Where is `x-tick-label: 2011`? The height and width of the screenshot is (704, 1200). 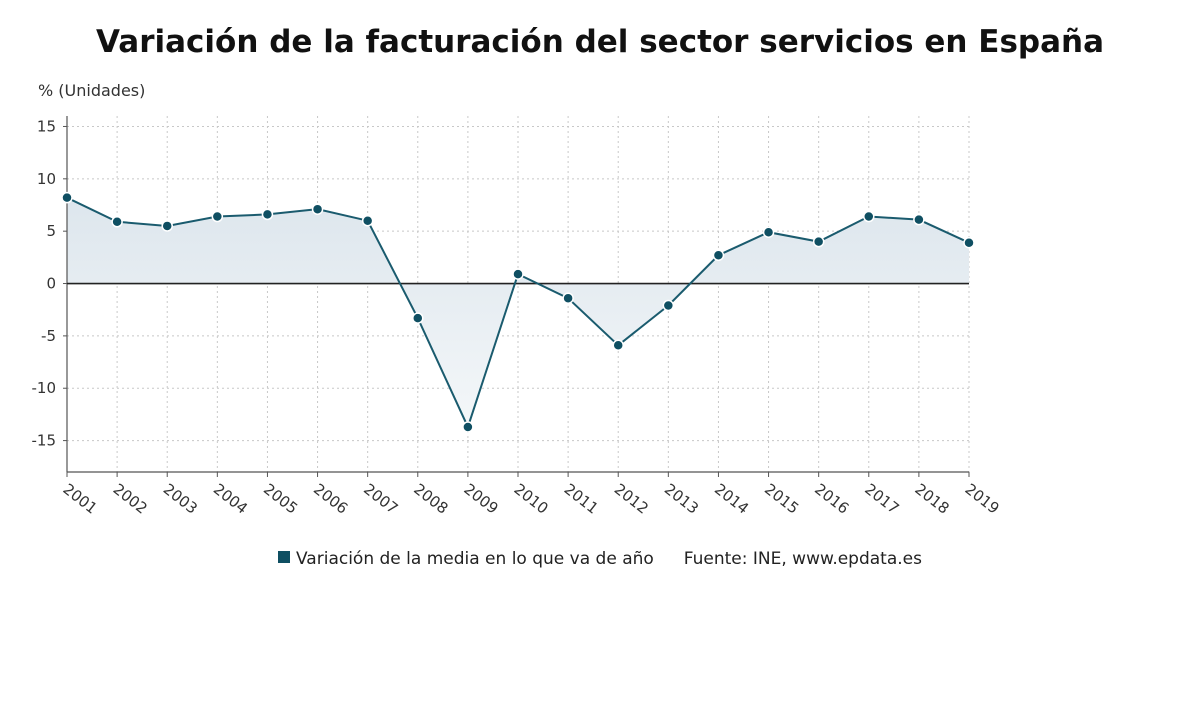 x-tick-label: 2011 is located at coordinates (581, 499).